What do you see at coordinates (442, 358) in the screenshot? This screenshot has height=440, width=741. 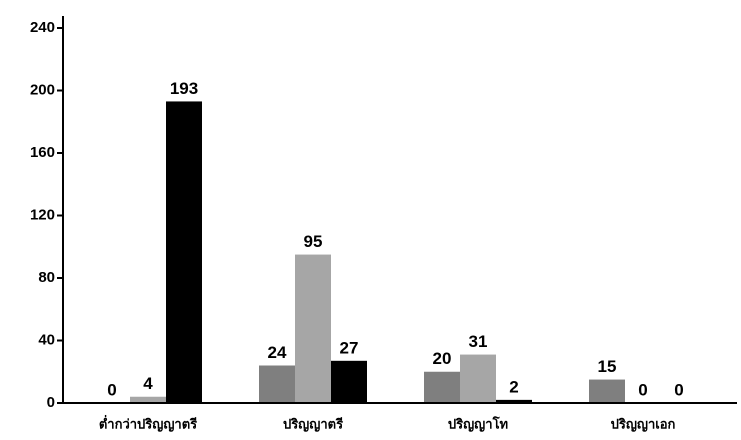 I see `value-label: 20` at bounding box center [442, 358].